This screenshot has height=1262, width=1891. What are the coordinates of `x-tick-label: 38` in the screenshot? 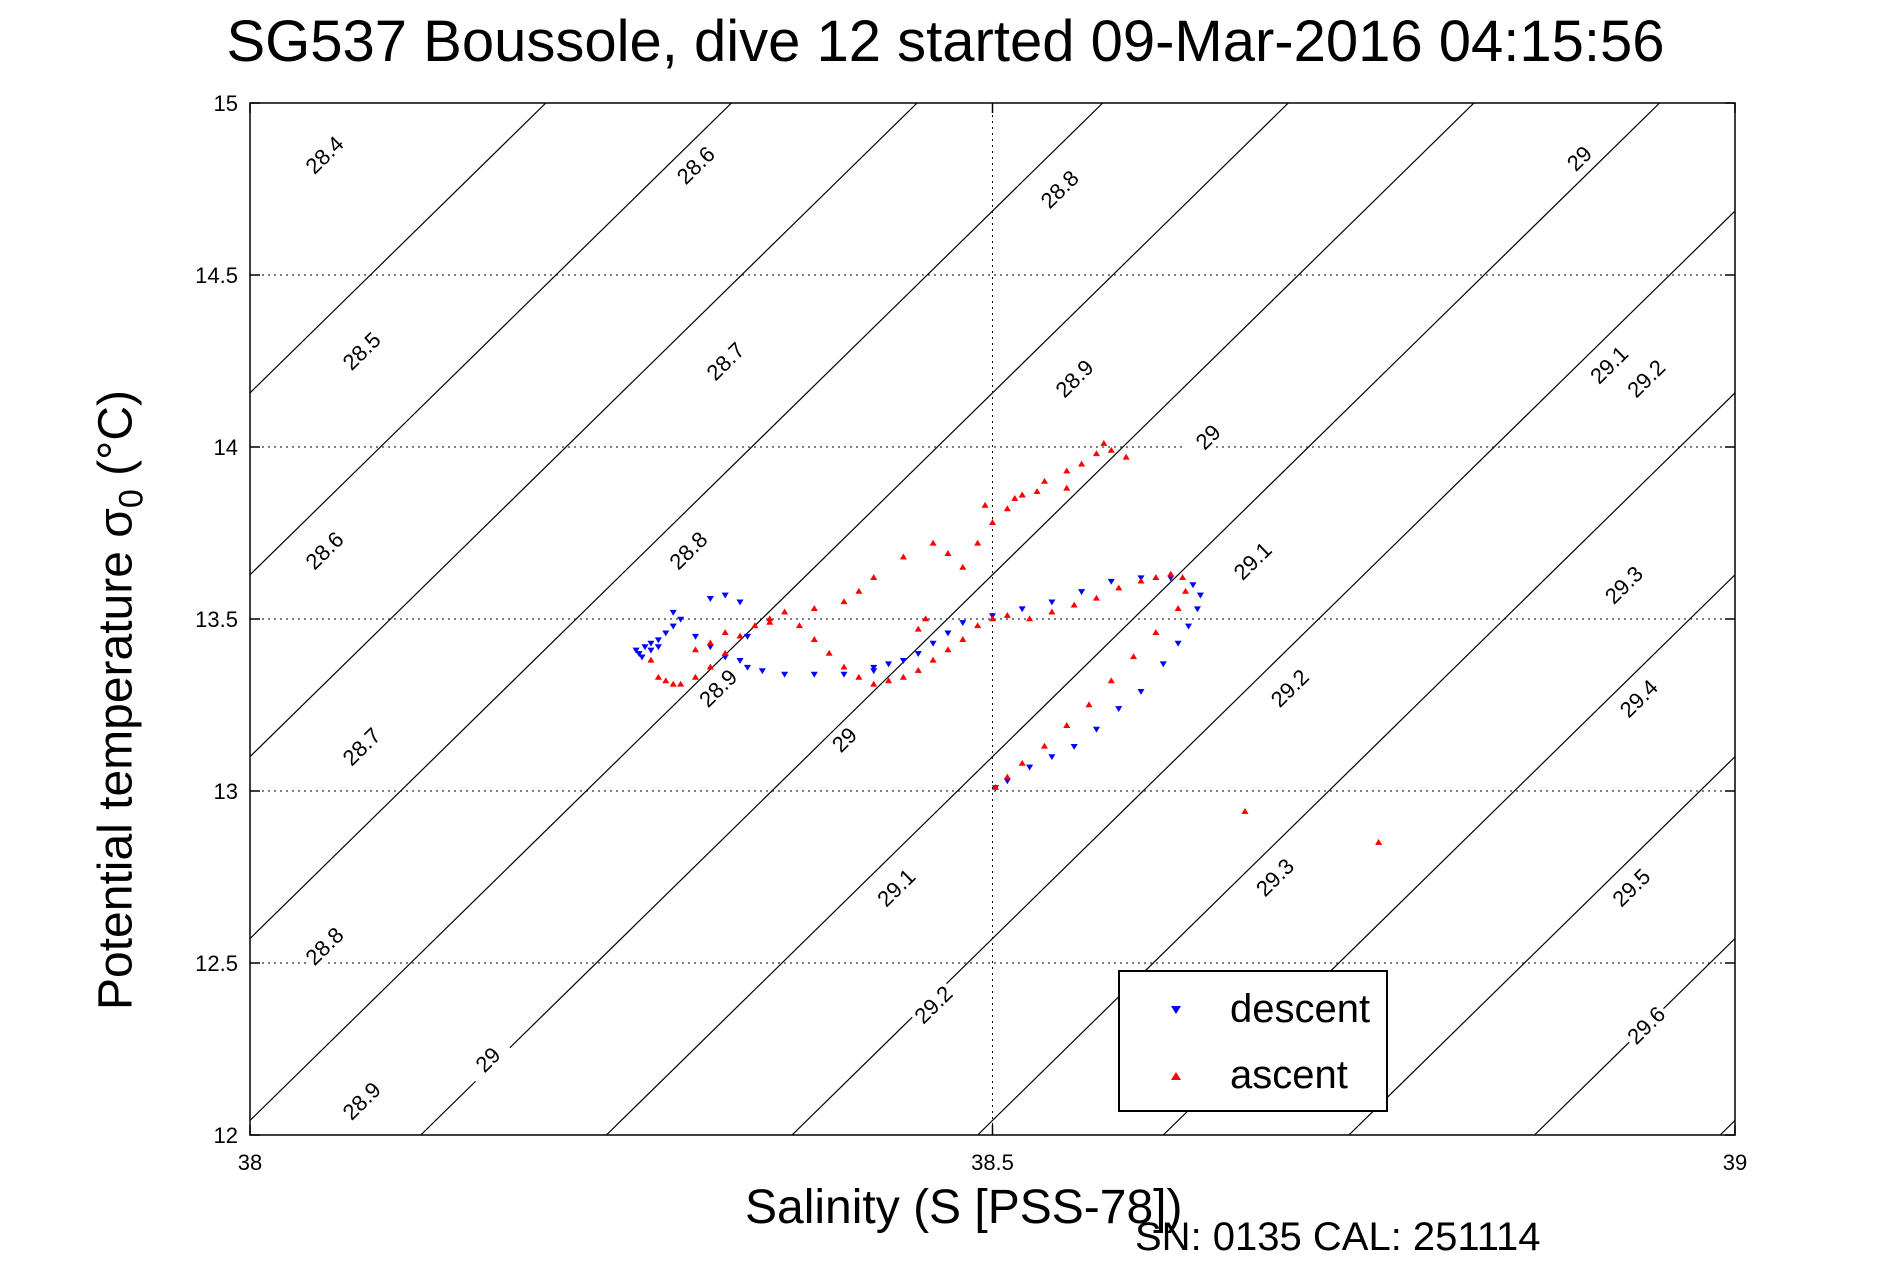 It's located at (250, 1162).